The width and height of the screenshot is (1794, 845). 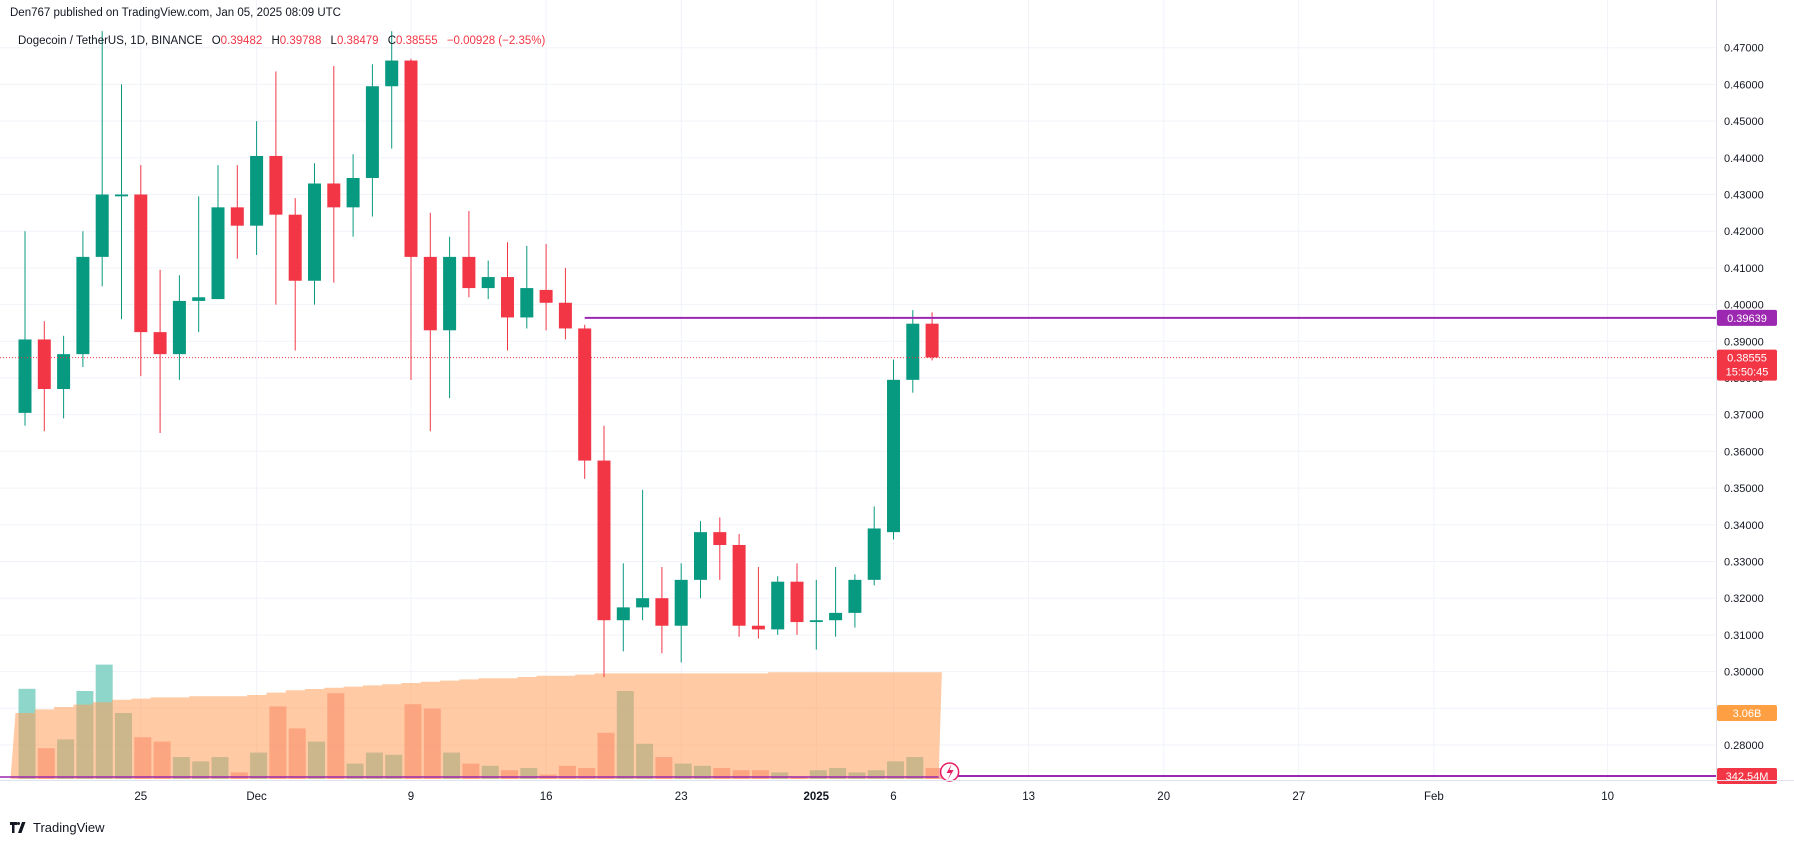 I want to click on price-tick-label: 0.32000, so click(x=1744, y=599).